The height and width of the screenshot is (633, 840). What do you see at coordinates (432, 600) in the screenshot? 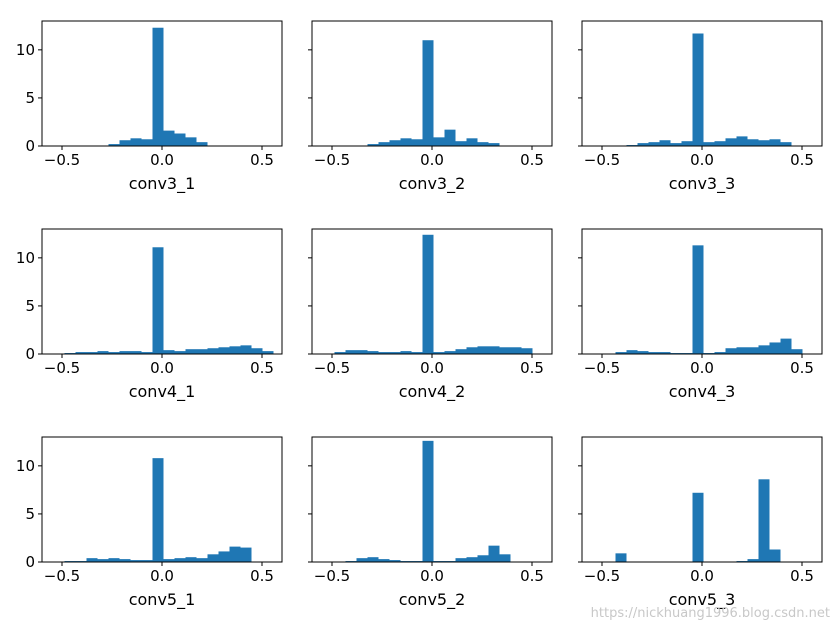
I see `x-axis-label: conv5_2` at bounding box center [432, 600].